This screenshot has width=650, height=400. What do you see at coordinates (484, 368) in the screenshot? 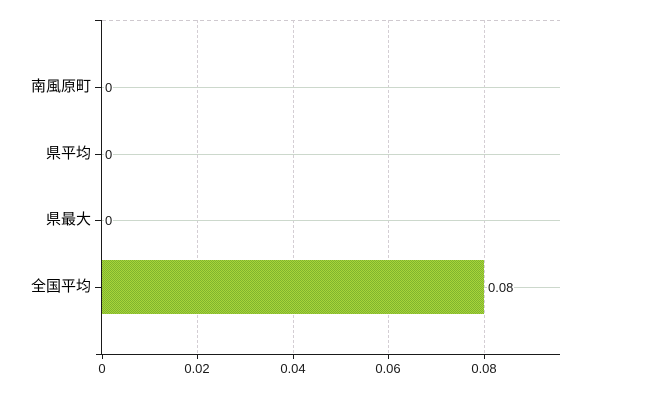
I see `x-tick-label: 0.08` at bounding box center [484, 368].